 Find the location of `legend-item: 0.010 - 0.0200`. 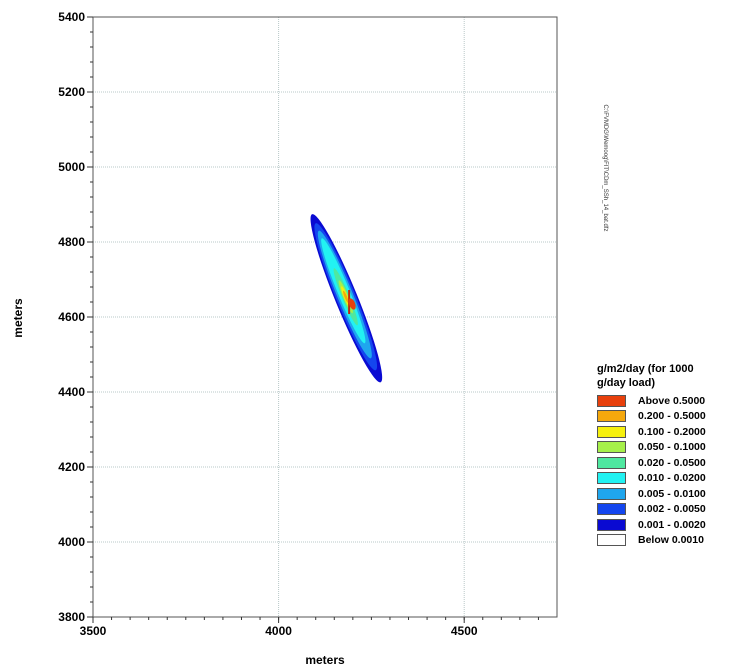

legend-item: 0.010 - 0.0200 is located at coordinates (668, 479).